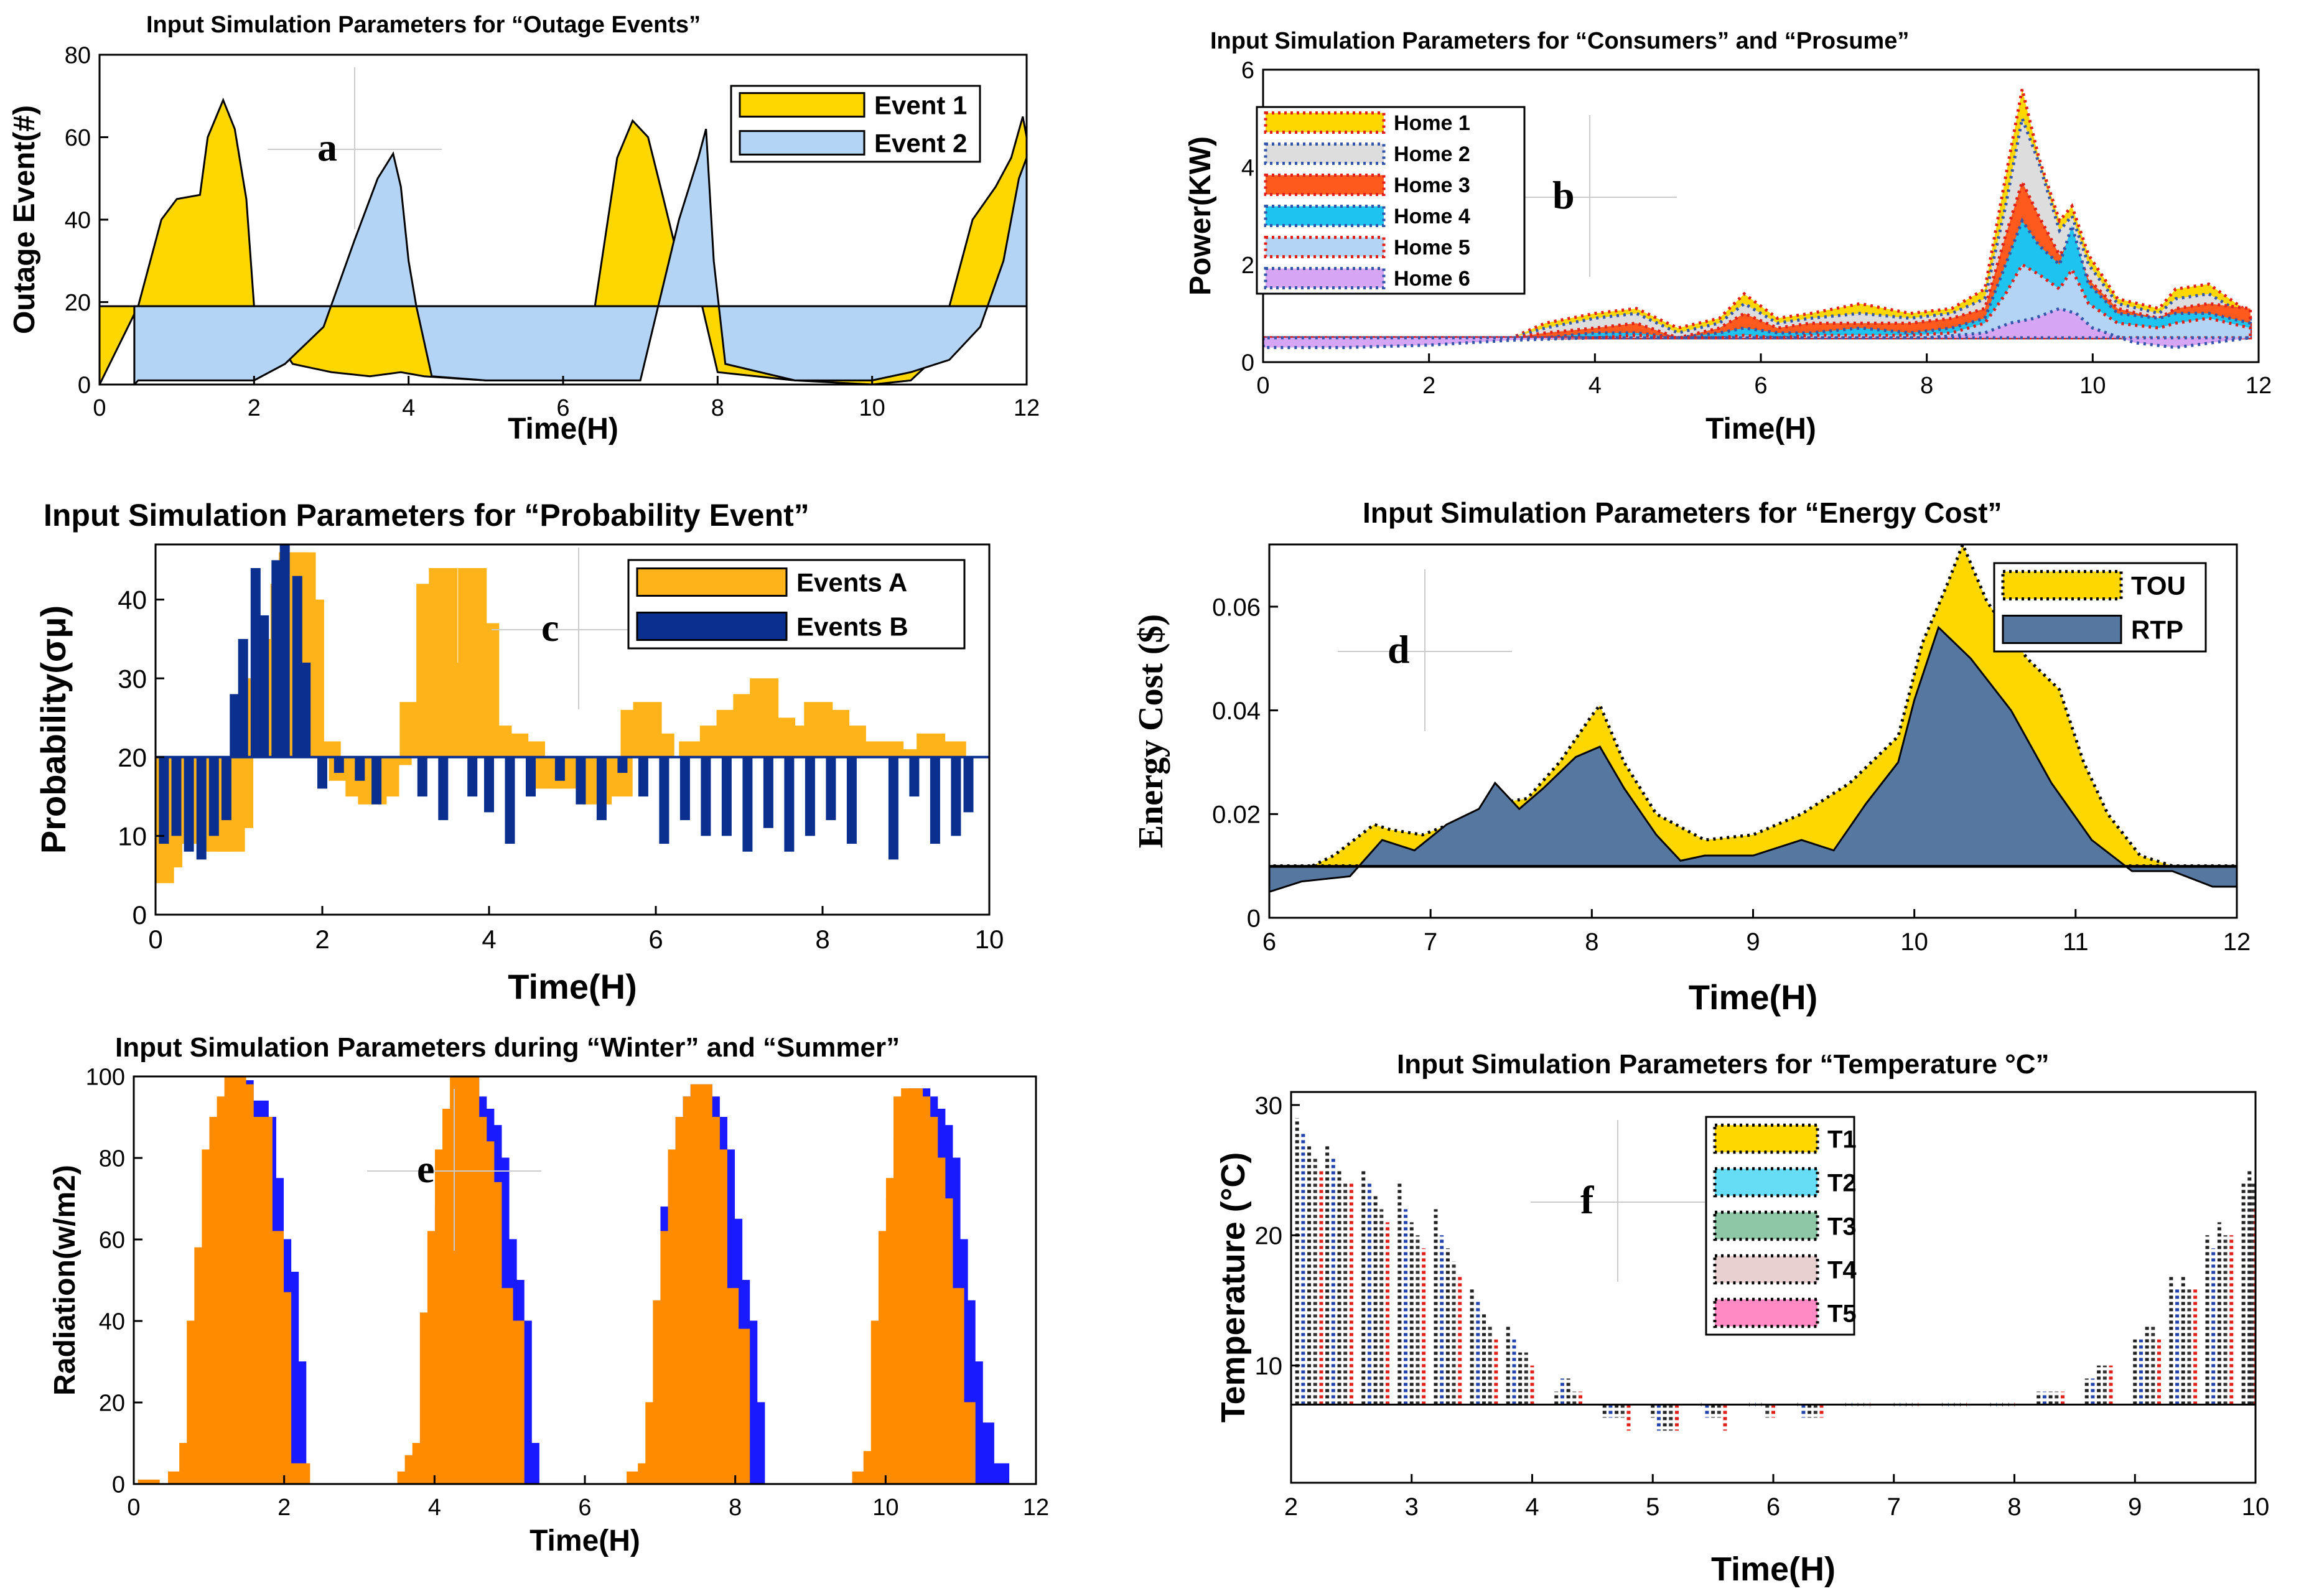 The height and width of the screenshot is (1596, 2314). I want to click on y-tick-label: 80, so click(112, 1159).